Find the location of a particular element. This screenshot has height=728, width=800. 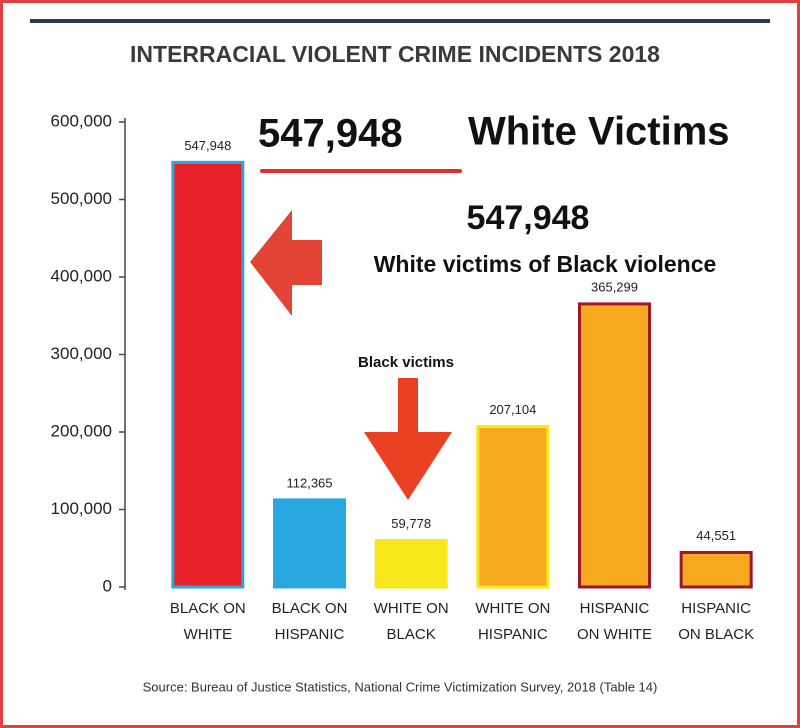

annotation: White victims of Black violence is located at coordinates (545, 264).